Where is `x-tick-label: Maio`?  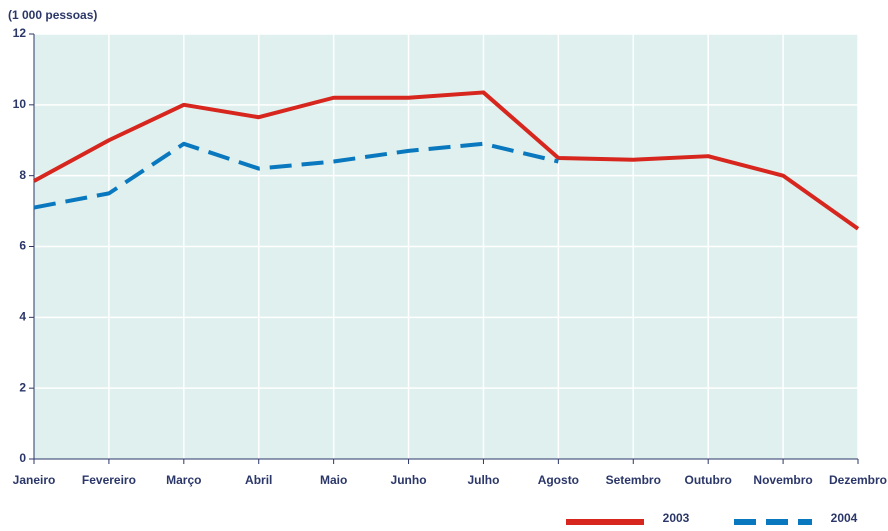
x-tick-label: Maio is located at coordinates (333, 480).